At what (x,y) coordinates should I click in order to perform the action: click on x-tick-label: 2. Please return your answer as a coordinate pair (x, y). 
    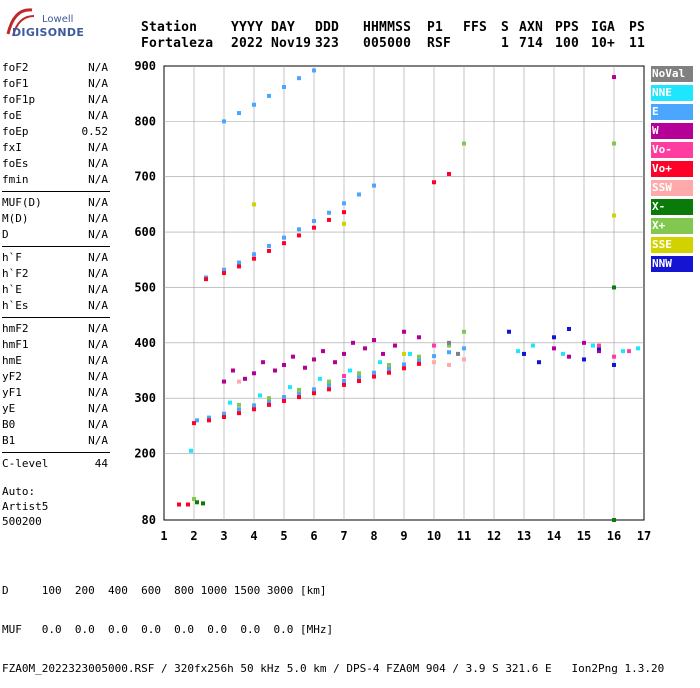
    Looking at the image, I should click on (193, 536).